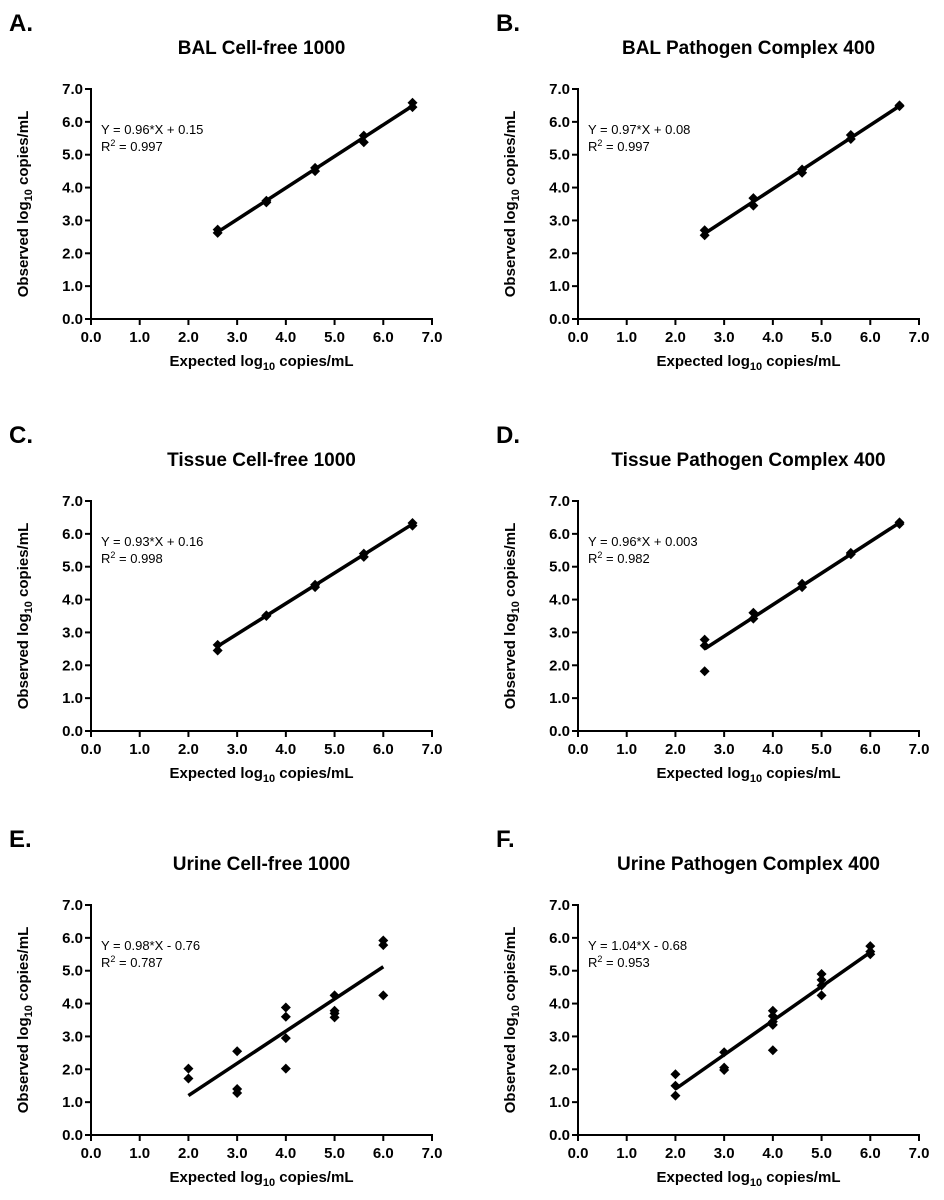  Describe the element at coordinates (146, 558) in the screenshot. I see `r-squared-value: 0.998` at that location.